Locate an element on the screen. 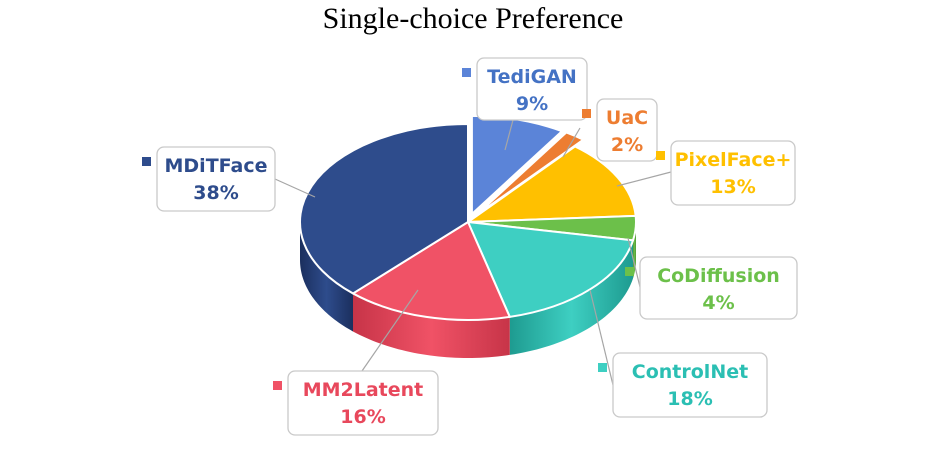 The width and height of the screenshot is (946, 453). label-box-mm2latent is located at coordinates (363, 403).